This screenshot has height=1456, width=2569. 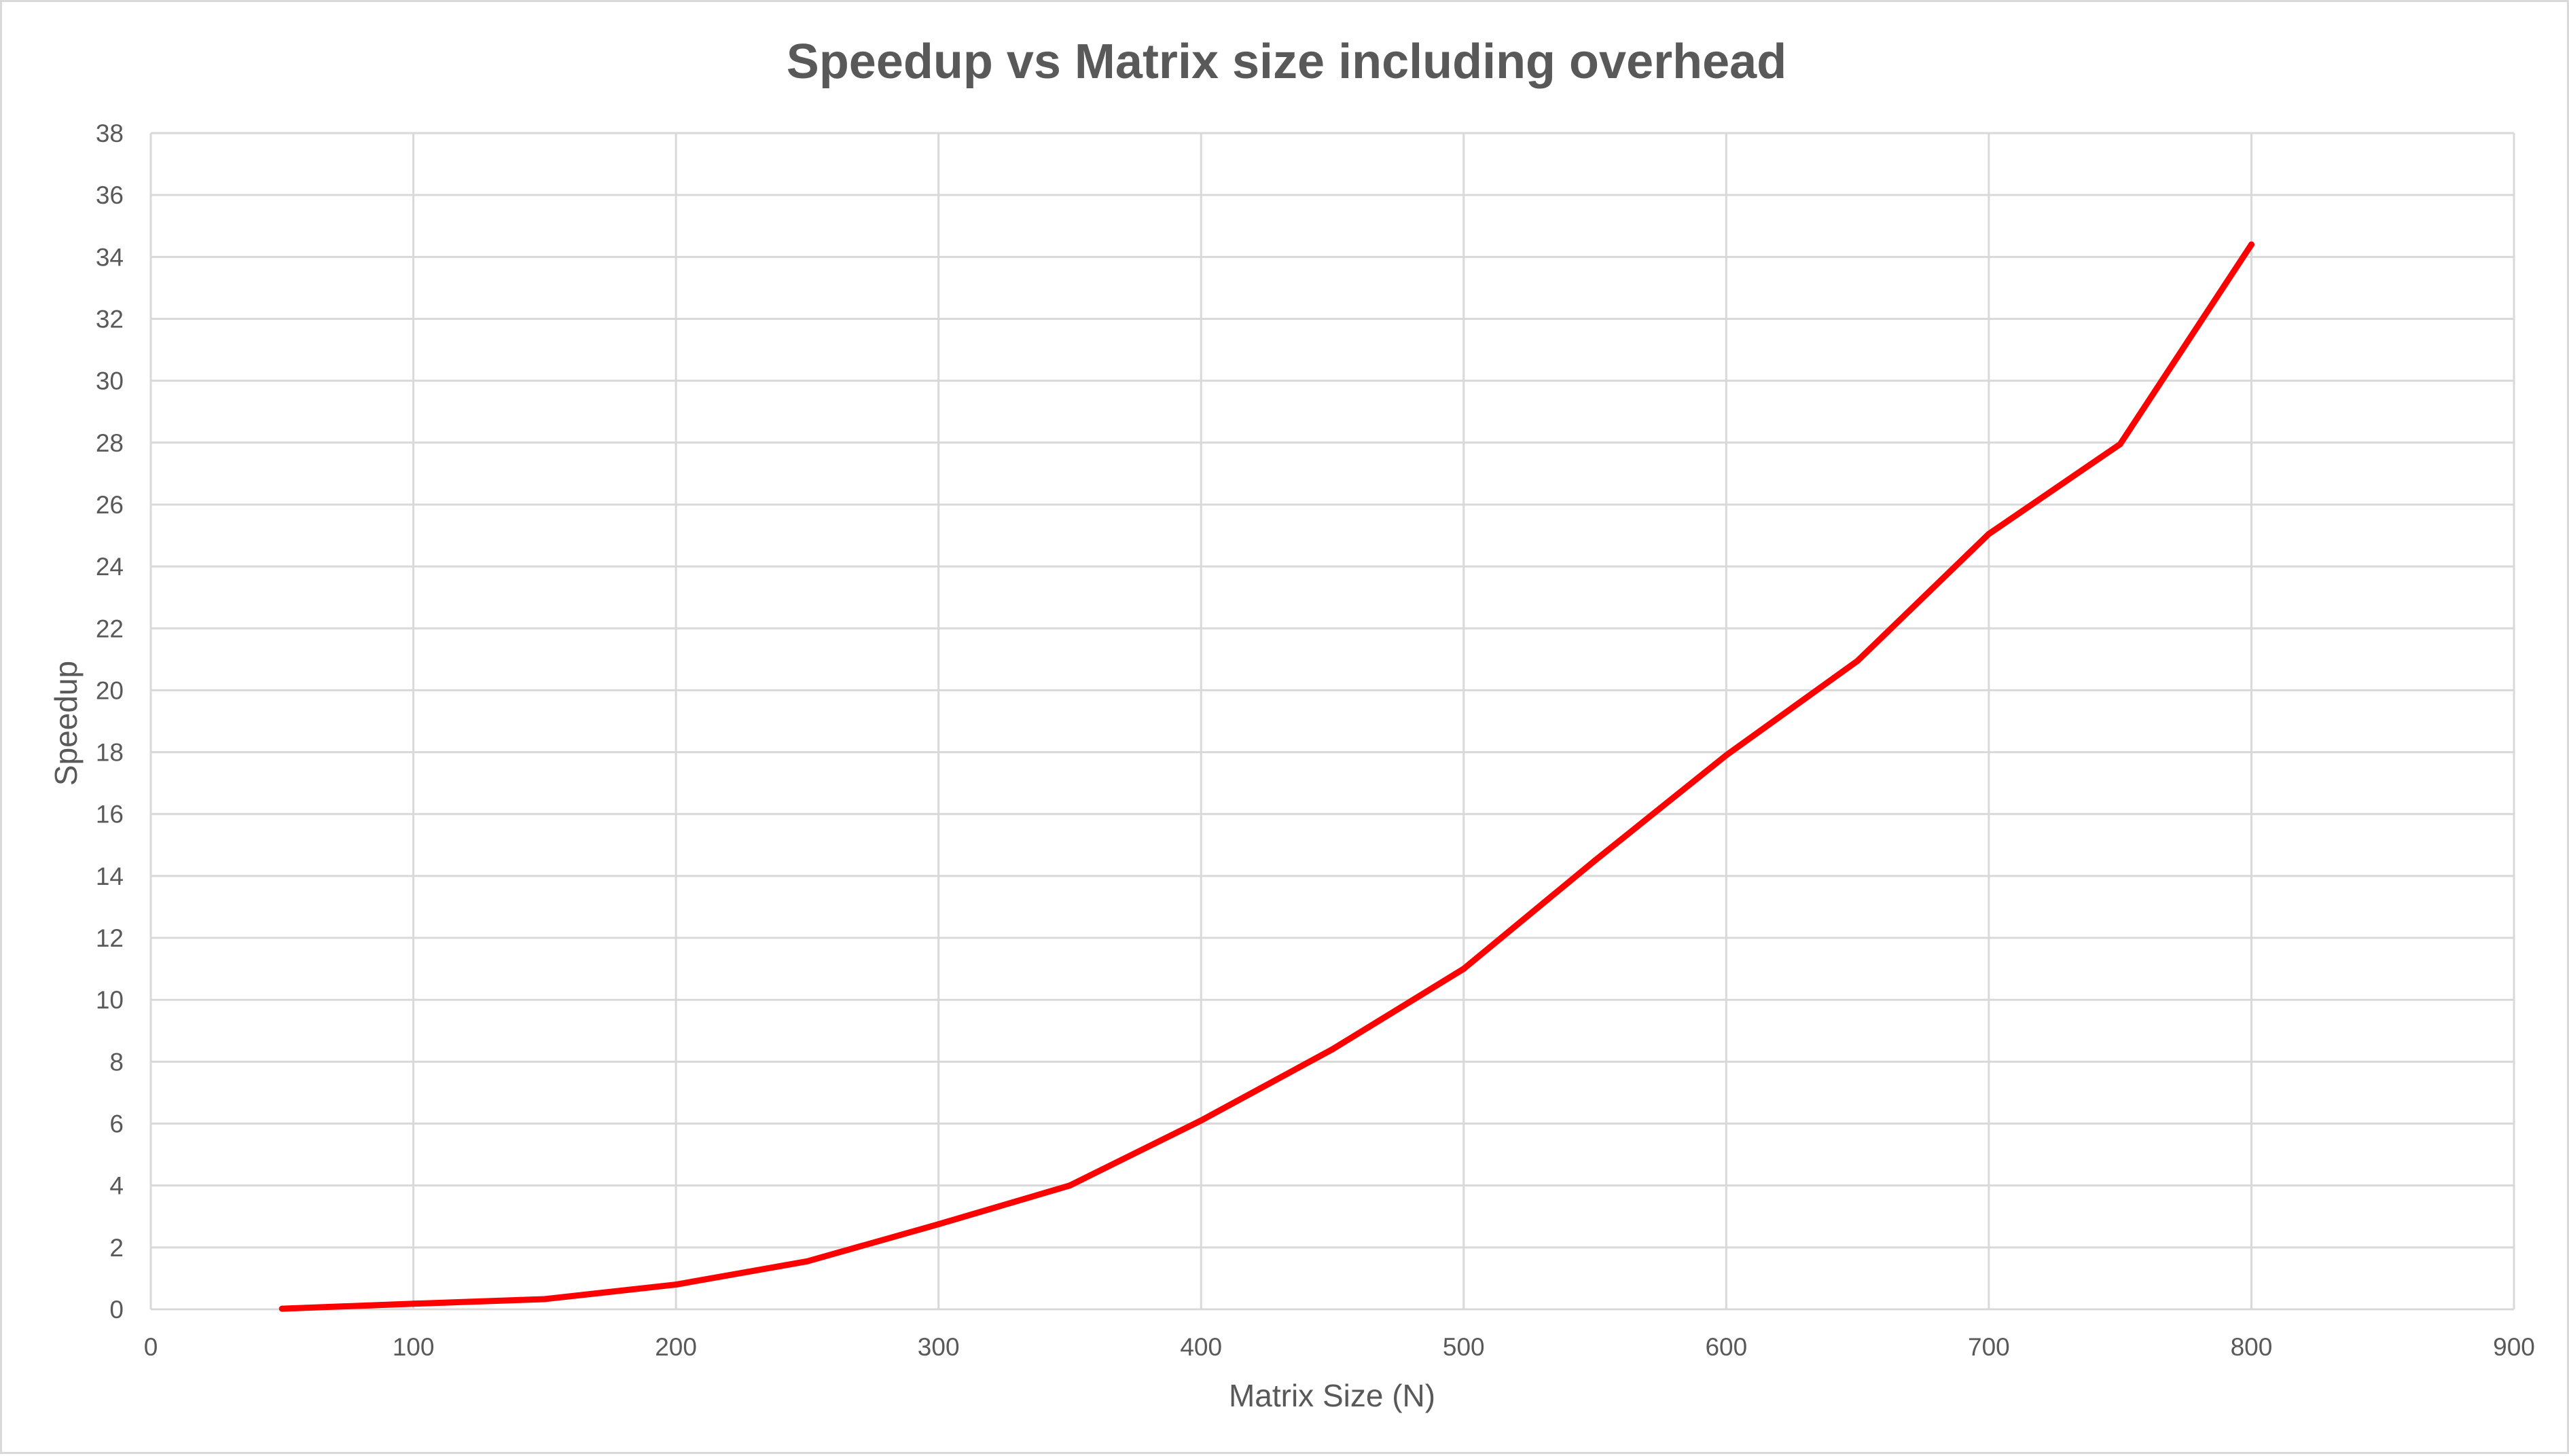 I want to click on y-tick-label: 12, so click(x=110, y=938).